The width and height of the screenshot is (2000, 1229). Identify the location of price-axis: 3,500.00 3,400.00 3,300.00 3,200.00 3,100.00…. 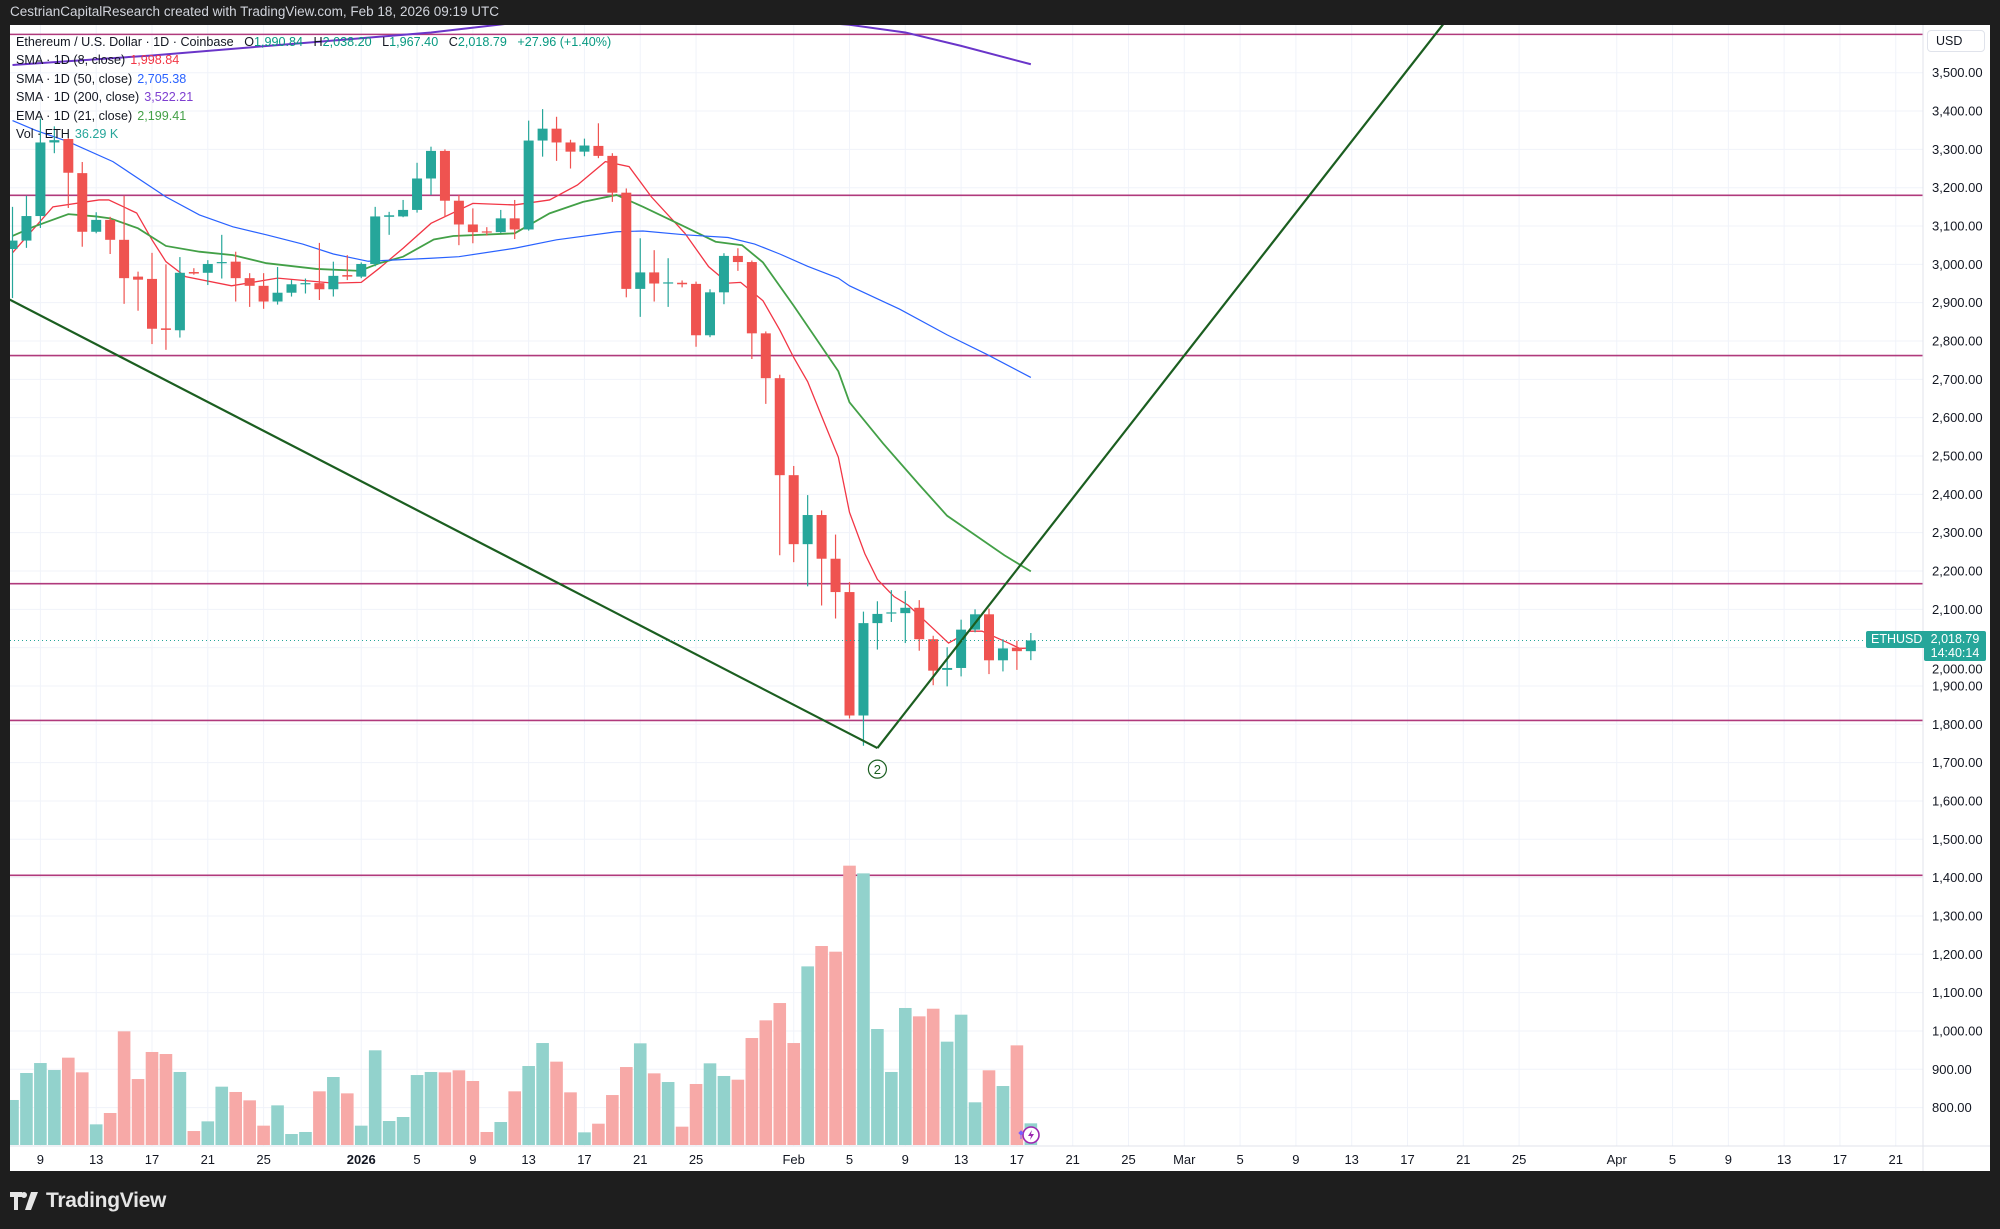
(1957, 590).